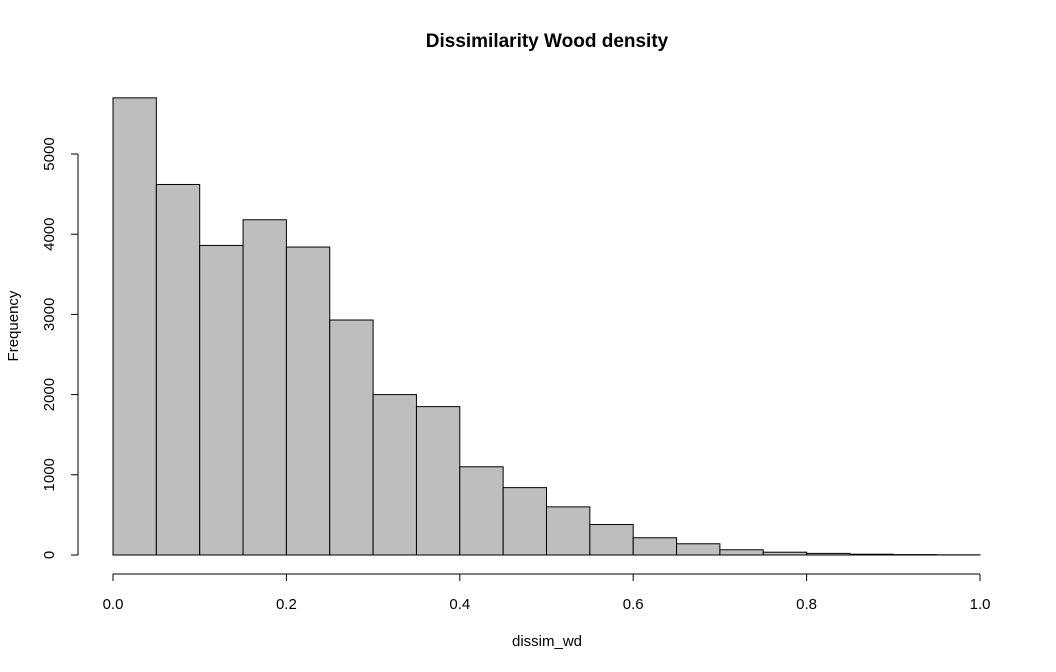 This screenshot has width=1056, height=672. Describe the element at coordinates (806, 604) in the screenshot. I see `x-tick-label: 0.8` at that location.